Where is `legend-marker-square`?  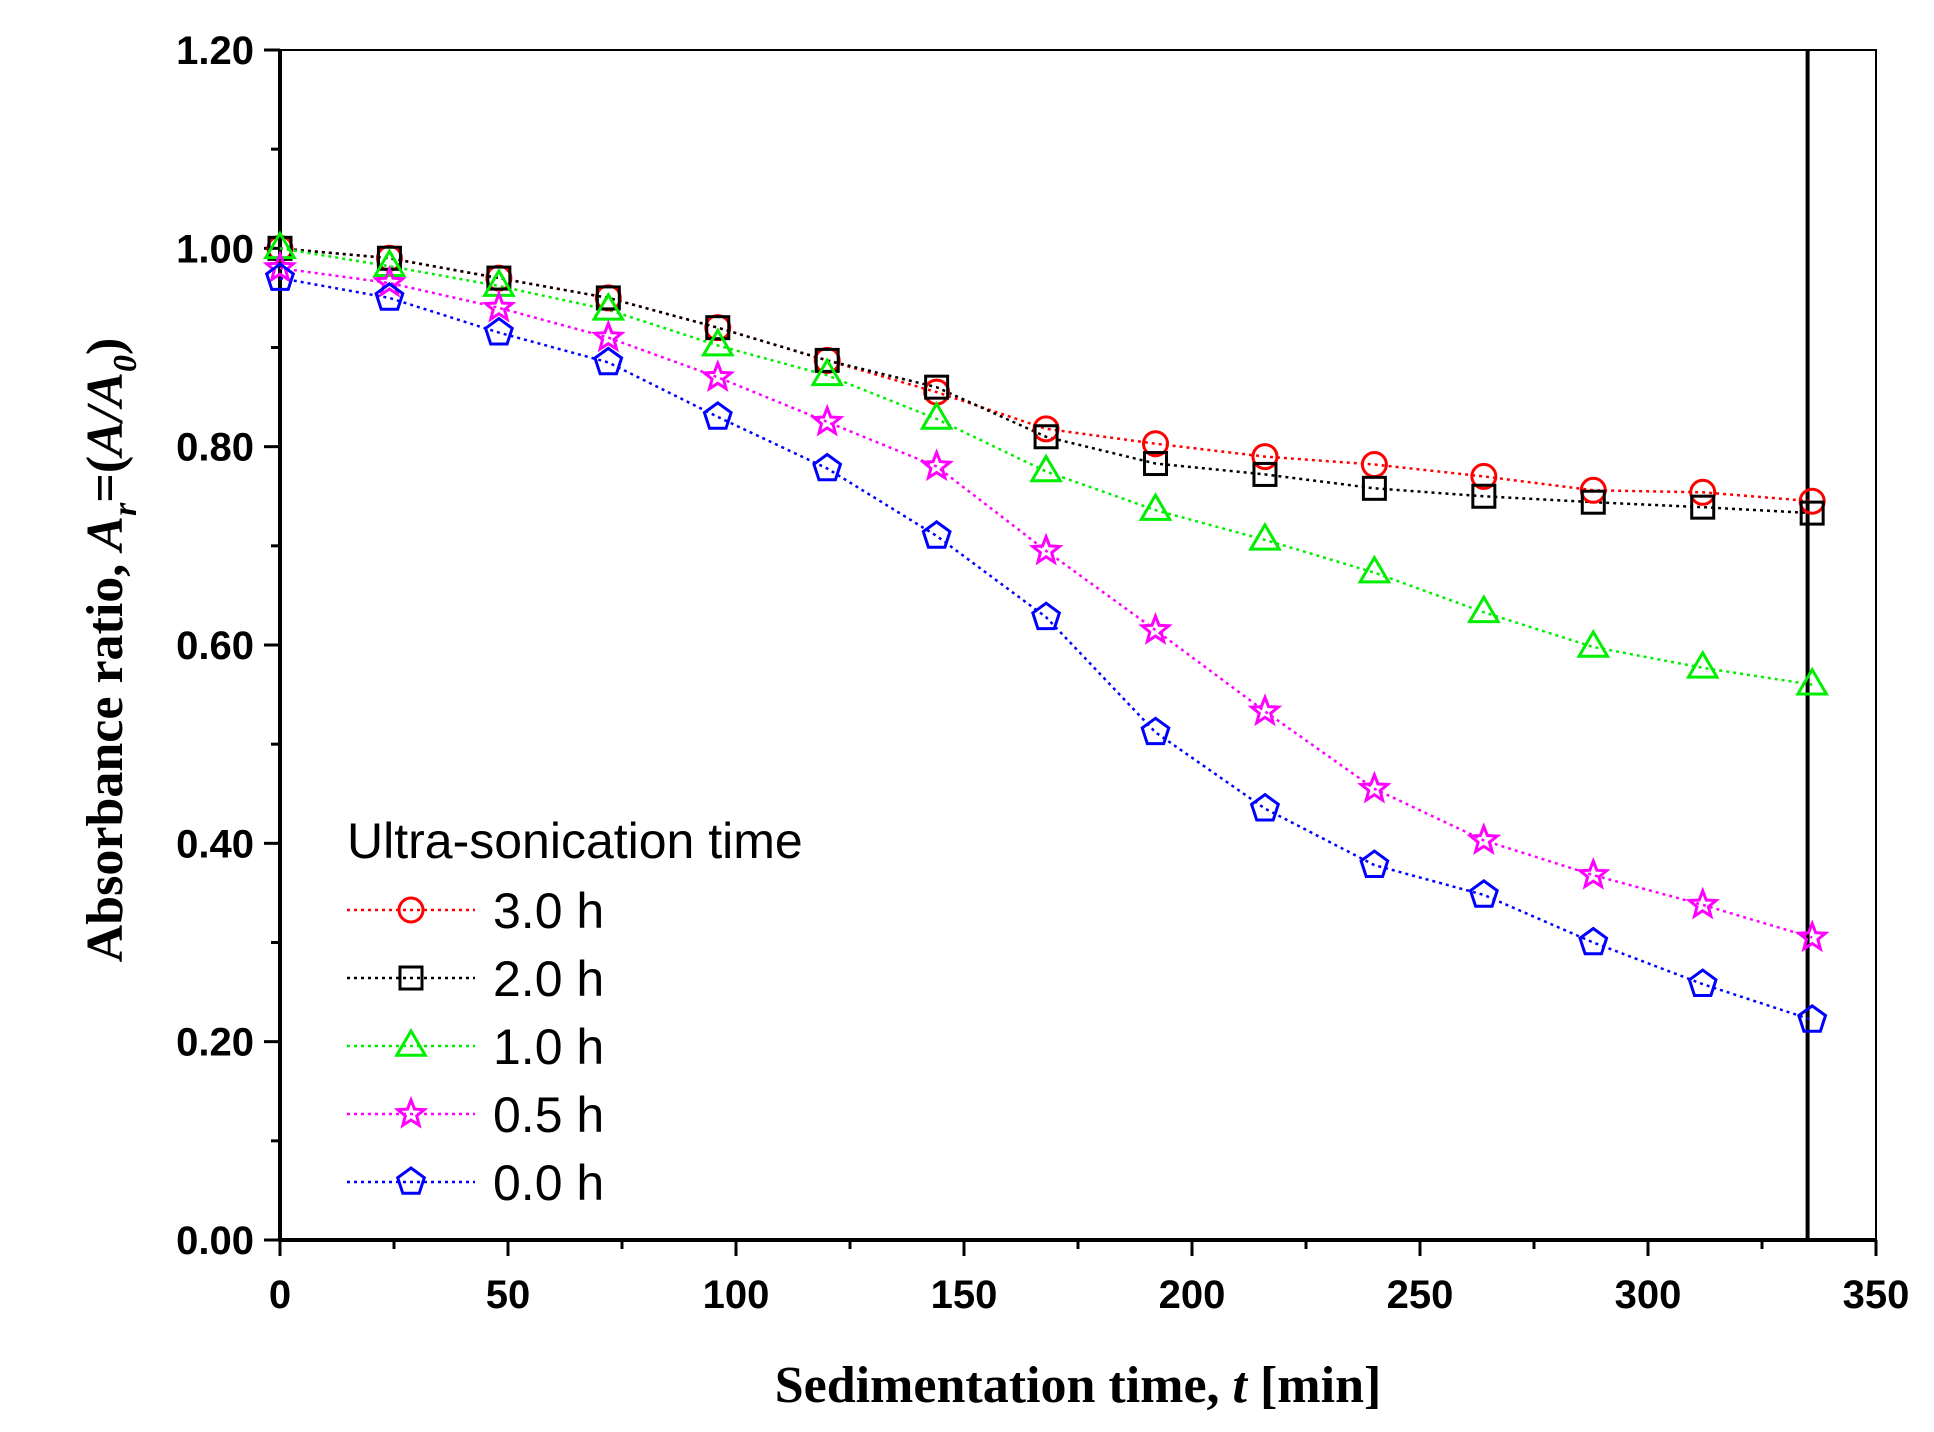
legend-marker-square is located at coordinates (411, 978).